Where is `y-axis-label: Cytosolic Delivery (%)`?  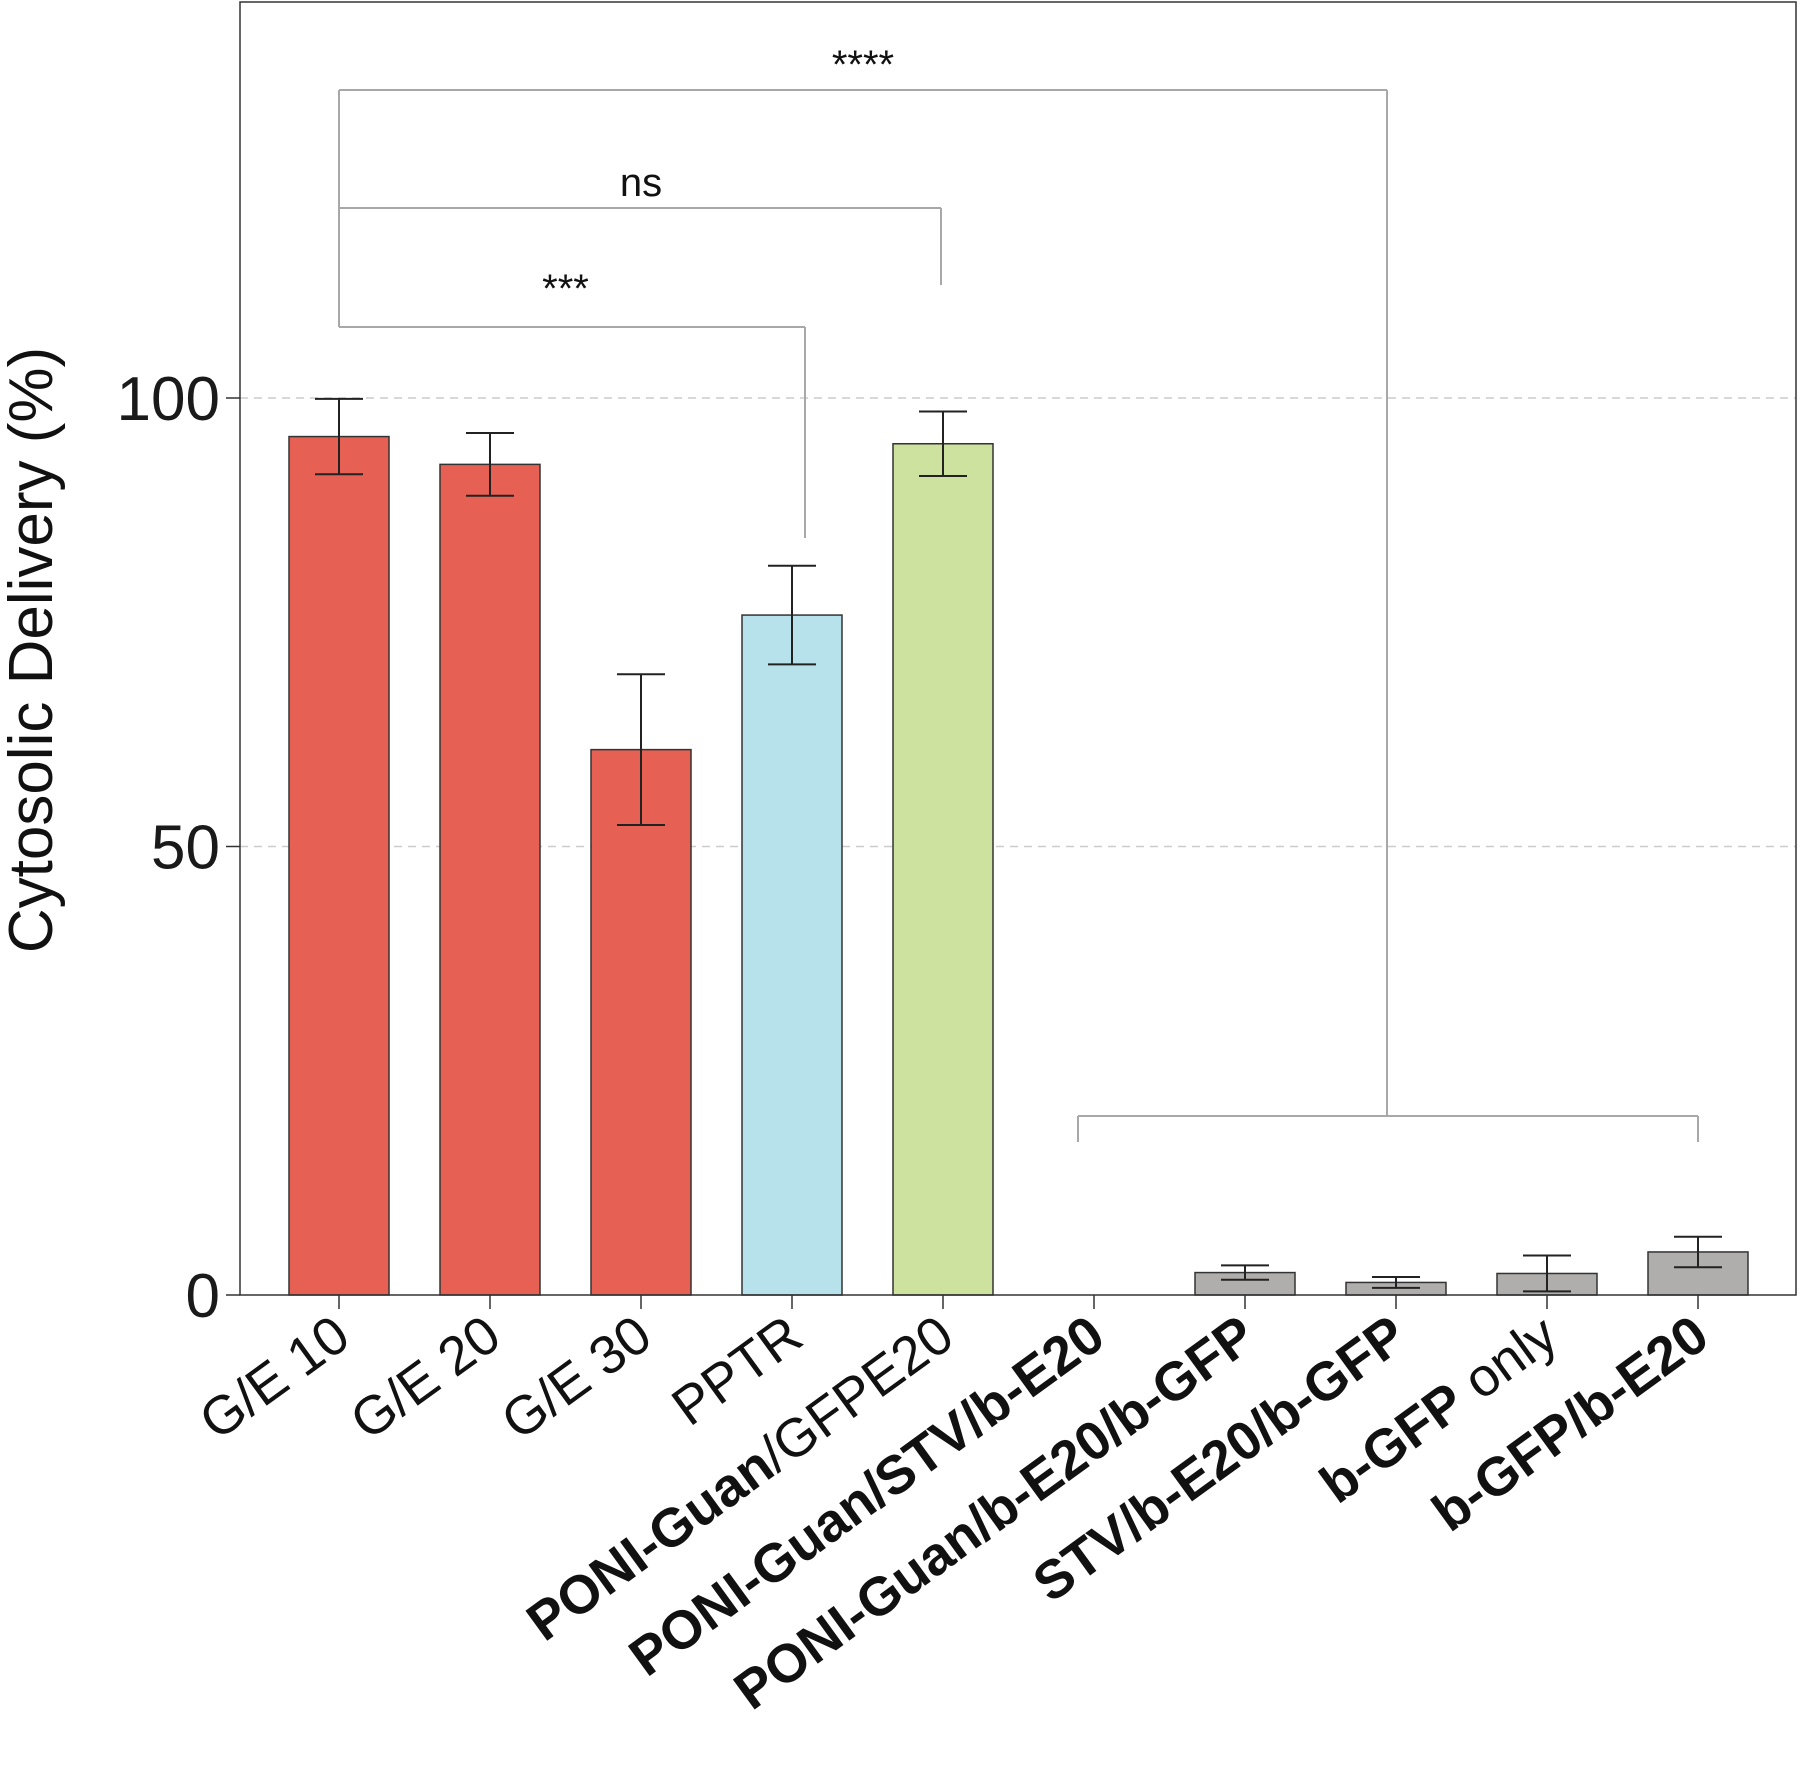 y-axis-label: Cytosolic Delivery (%) is located at coordinates (33, 650).